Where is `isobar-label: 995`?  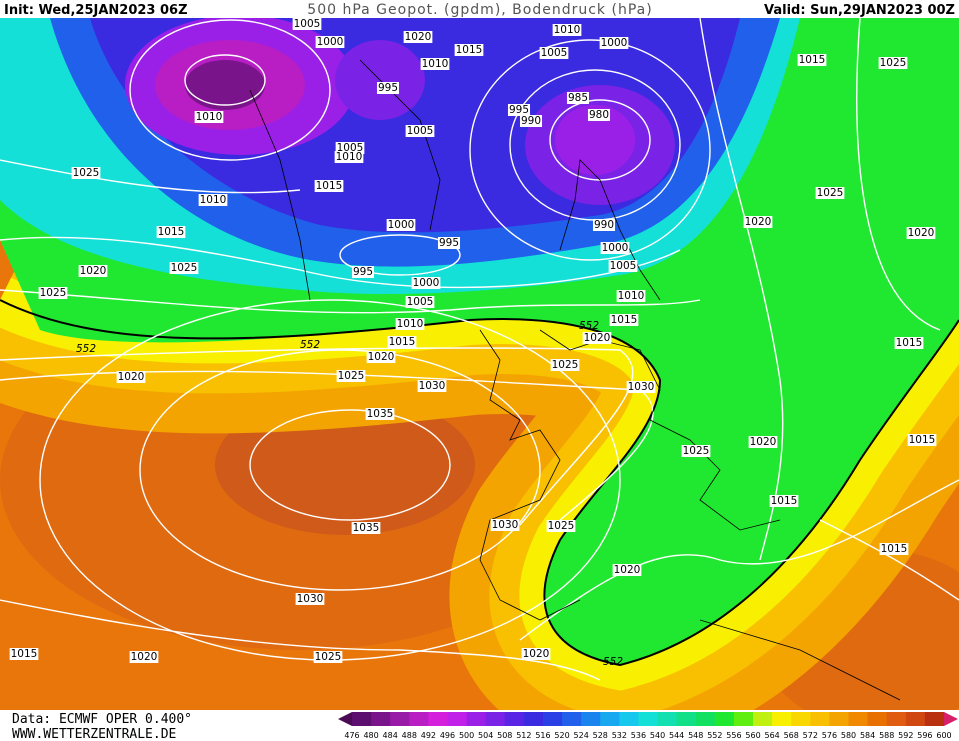
isobar-label: 995 is located at coordinates (449, 243).